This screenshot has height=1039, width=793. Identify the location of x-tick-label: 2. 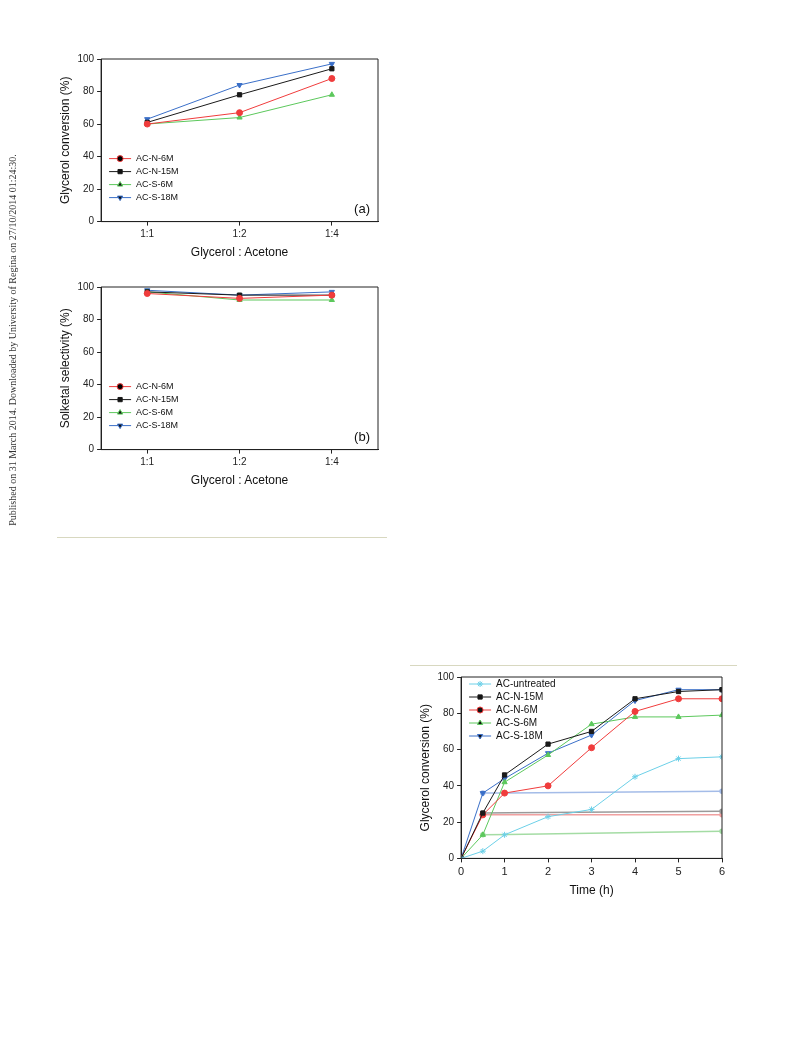
(548, 871).